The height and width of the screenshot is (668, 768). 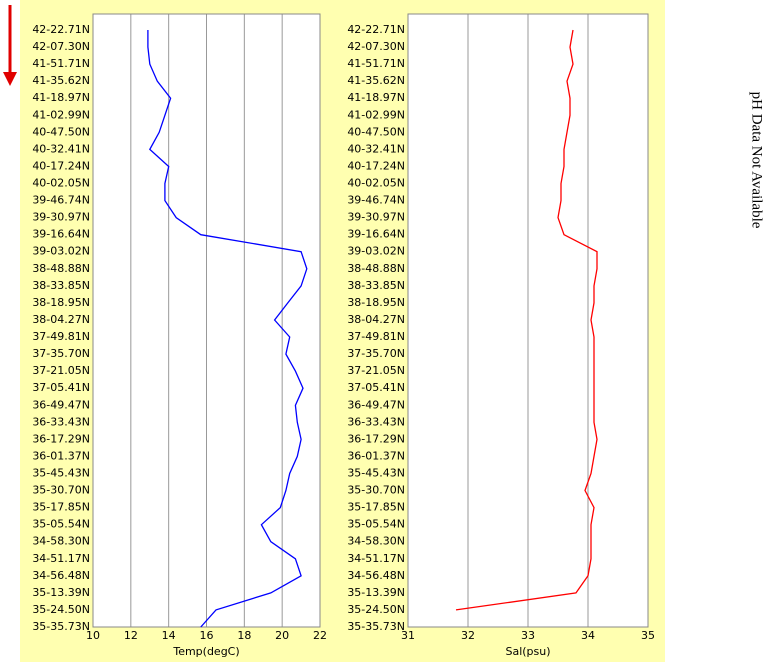 What do you see at coordinates (528, 635) in the screenshot?
I see `x-tick-label: 33` at bounding box center [528, 635].